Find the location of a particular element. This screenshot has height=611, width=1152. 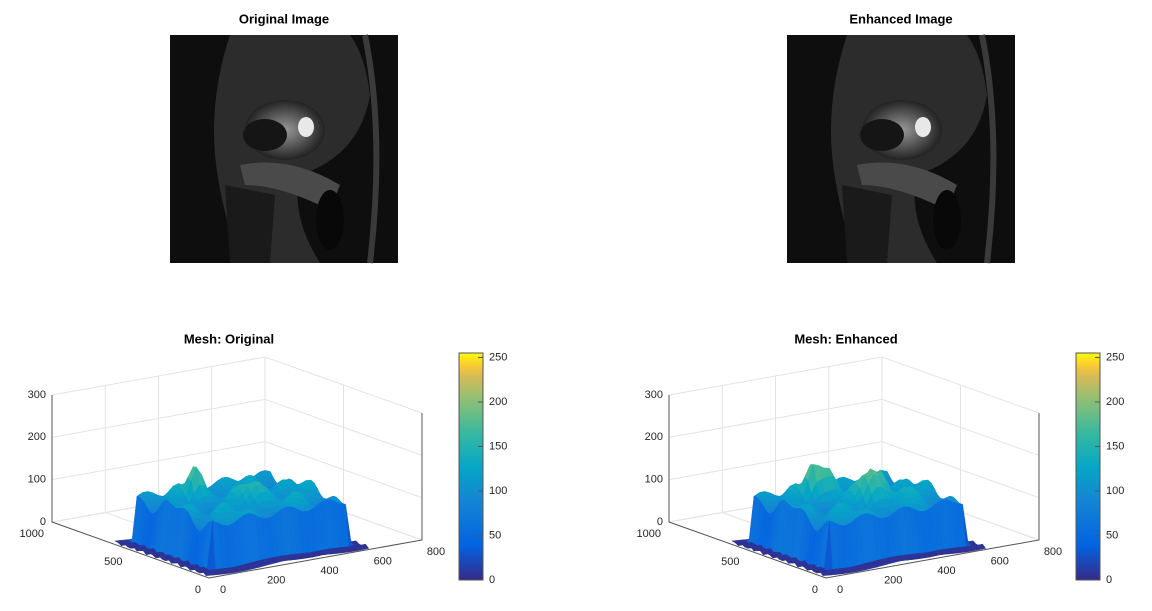

chart-title: Mesh: Enhanced is located at coordinates (845, 338).